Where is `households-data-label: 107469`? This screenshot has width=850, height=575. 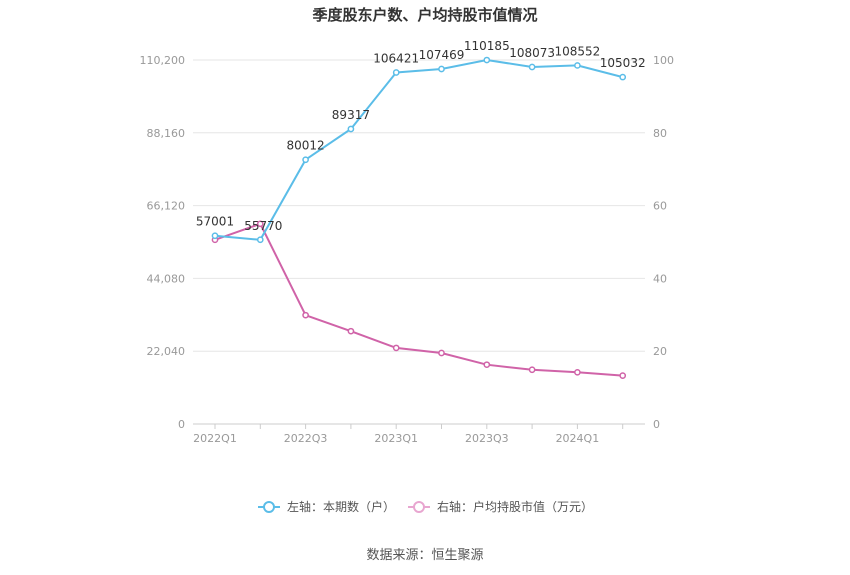
households-data-label: 107469 is located at coordinates (442, 55).